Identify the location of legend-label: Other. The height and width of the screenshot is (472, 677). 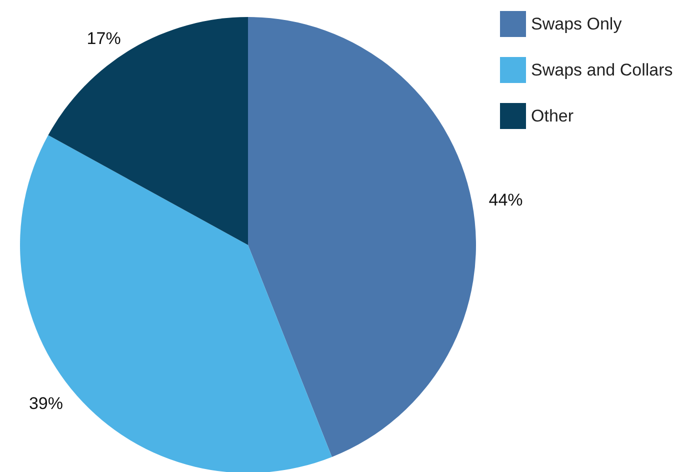
(552, 116).